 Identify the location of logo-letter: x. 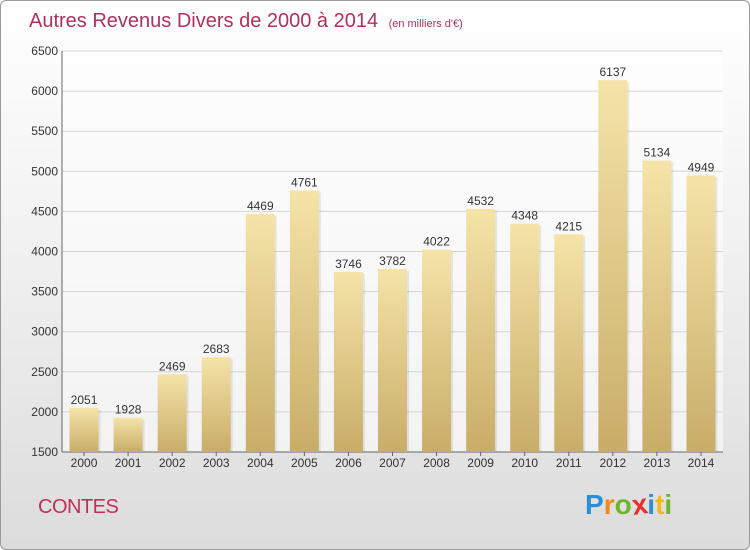
(639, 504).